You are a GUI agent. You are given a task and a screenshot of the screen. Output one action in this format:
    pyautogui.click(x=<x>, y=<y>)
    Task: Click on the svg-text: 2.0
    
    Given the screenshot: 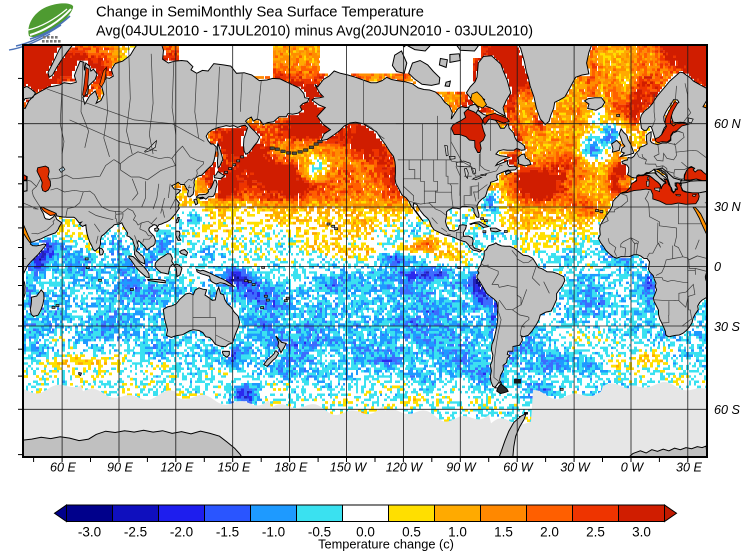 What is the action you would take?
    pyautogui.click(x=549, y=532)
    